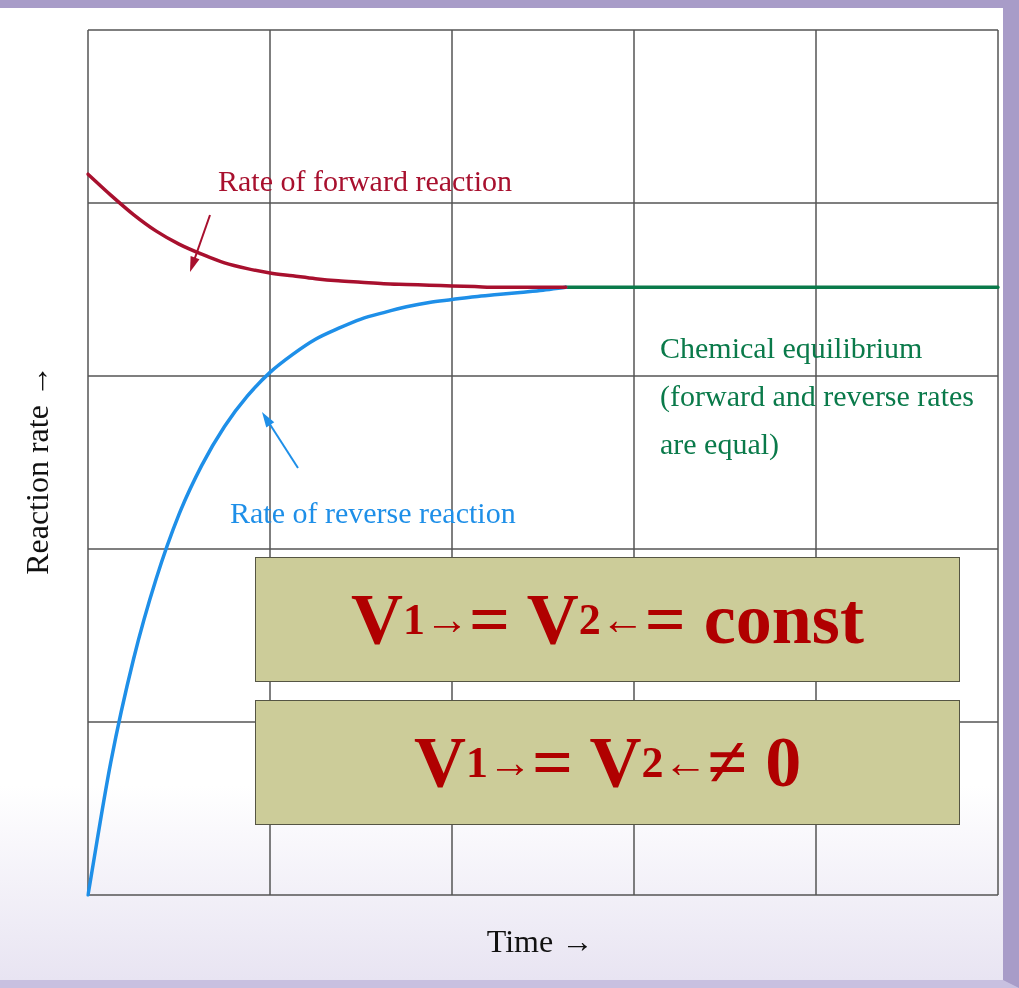  Describe the element at coordinates (817, 395) in the screenshot. I see `series-label: Chemical equilibrium (forward and reverse rates are equal)` at that location.